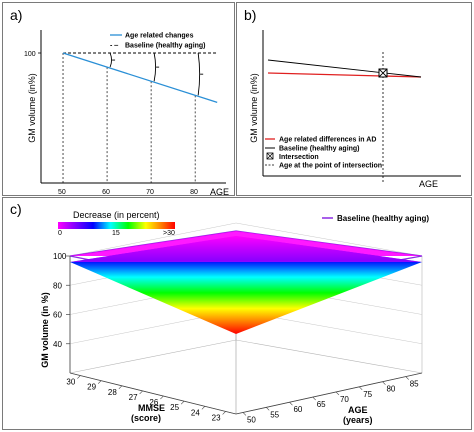  What do you see at coordinates (116, 225) in the screenshot?
I see `colorbar` at bounding box center [116, 225].